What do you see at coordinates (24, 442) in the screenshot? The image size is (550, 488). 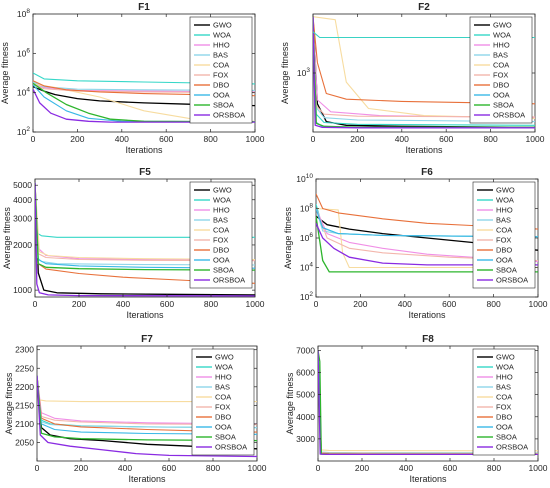 I see `y-tick-label: 2050` at bounding box center [24, 442].